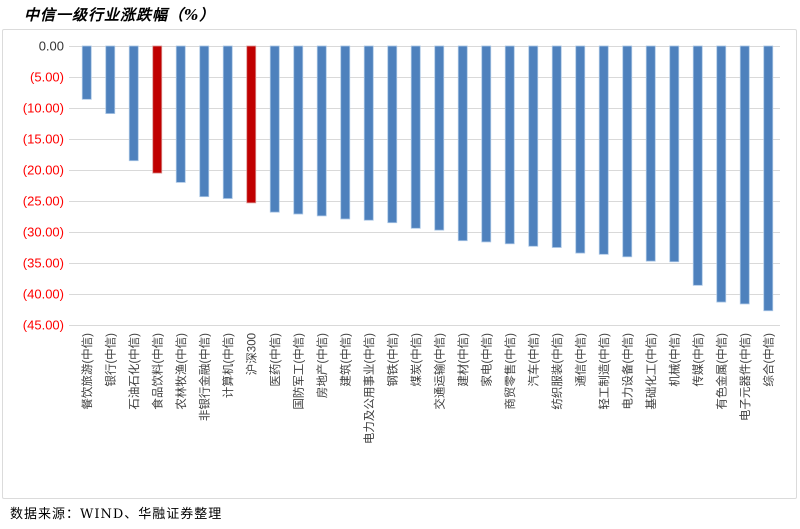 The height and width of the screenshot is (529, 800). What do you see at coordinates (580, 360) in the screenshot?
I see `category-label: 通信(中信)` at bounding box center [580, 360].